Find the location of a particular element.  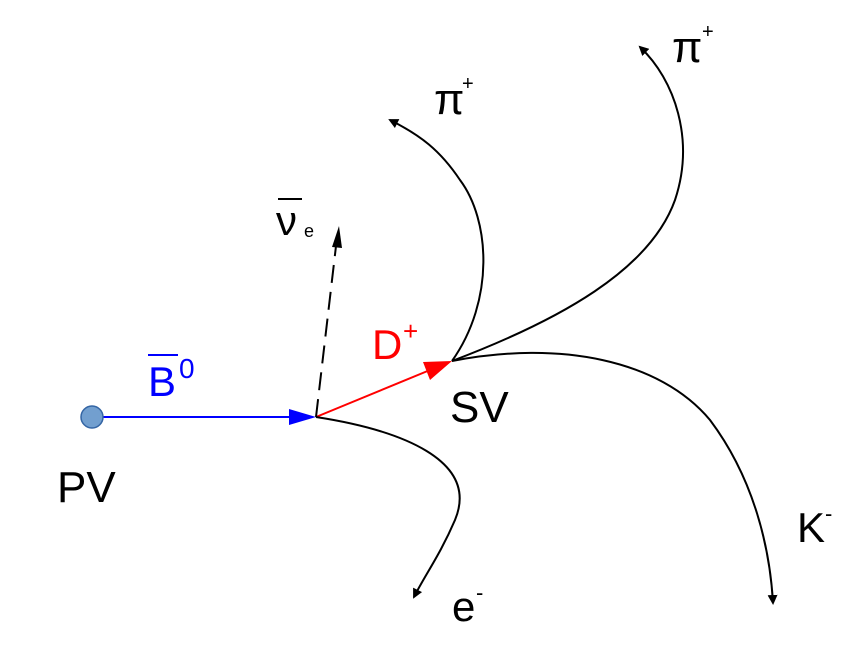

pion-right-superscript: + is located at coordinates (708, 32).